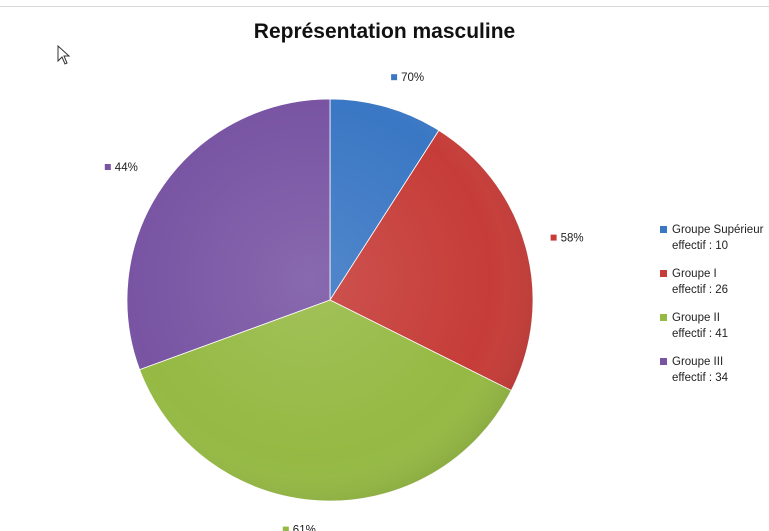 The width and height of the screenshot is (769, 531). Describe the element at coordinates (711, 238) in the screenshot. I see `legend-item-groupe-superieur: Groupe Supérieur effectif : 10` at that location.